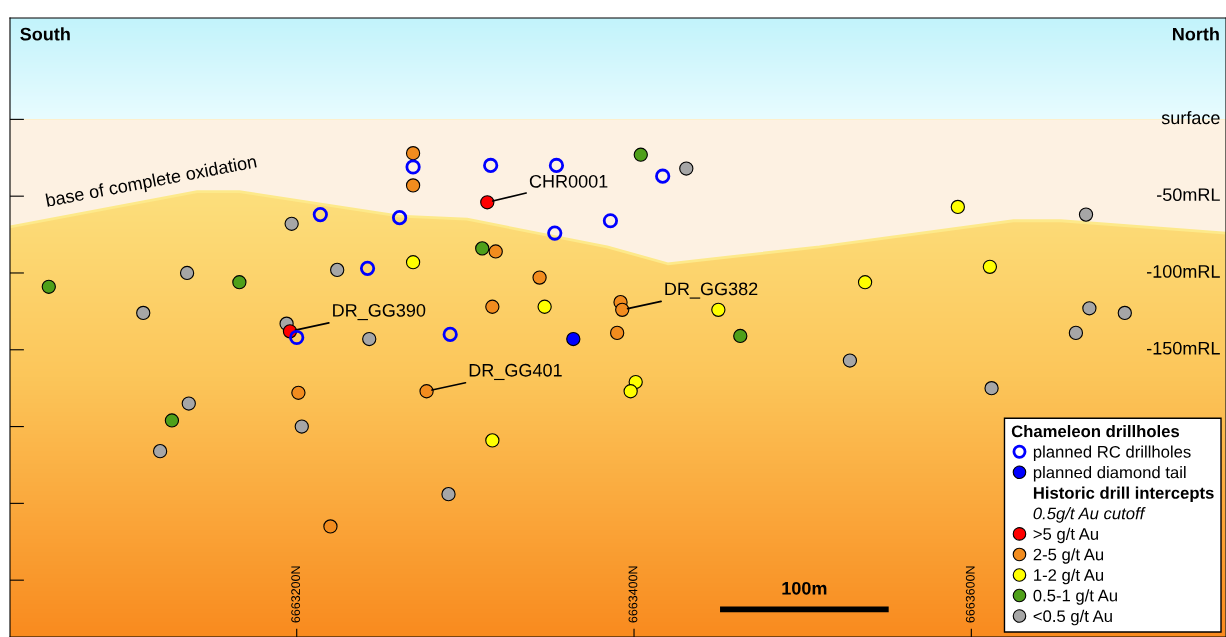  I want to click on legend-label: <0.5 g/t Au, so click(1072, 617).